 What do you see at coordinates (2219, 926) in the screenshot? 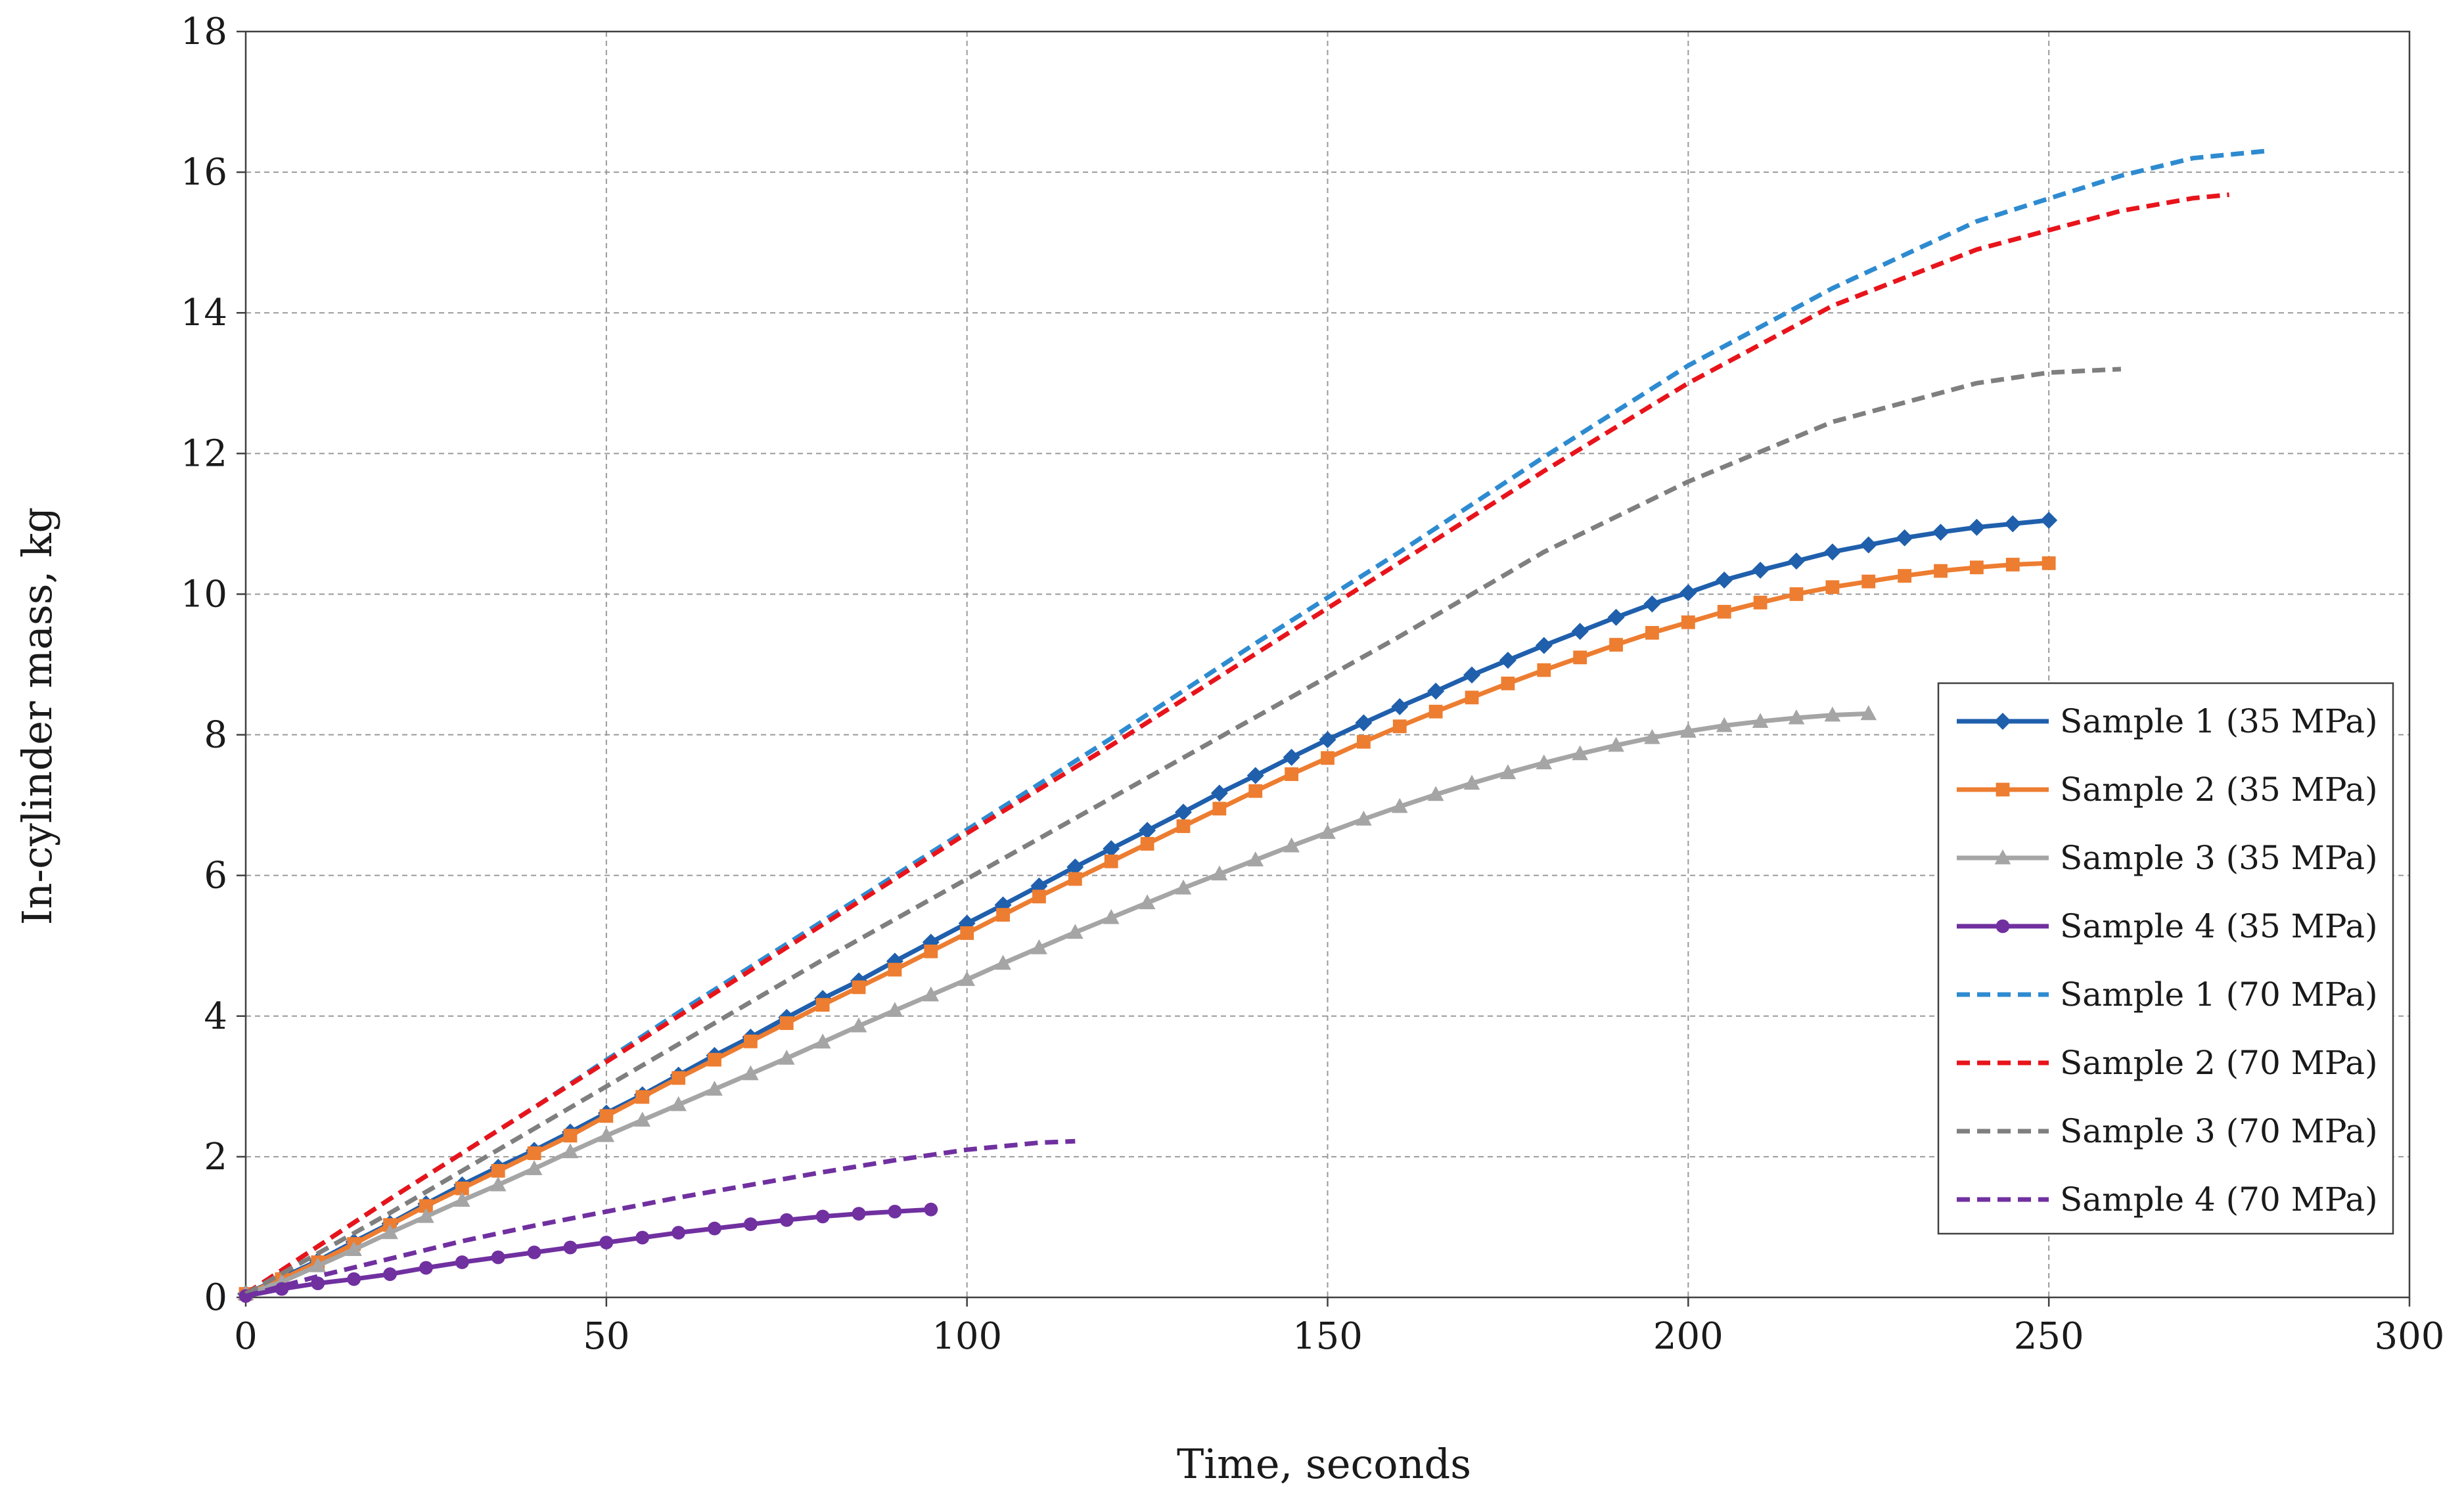
I see `legend-label: Sample 4 (35 MPa)` at bounding box center [2219, 926].